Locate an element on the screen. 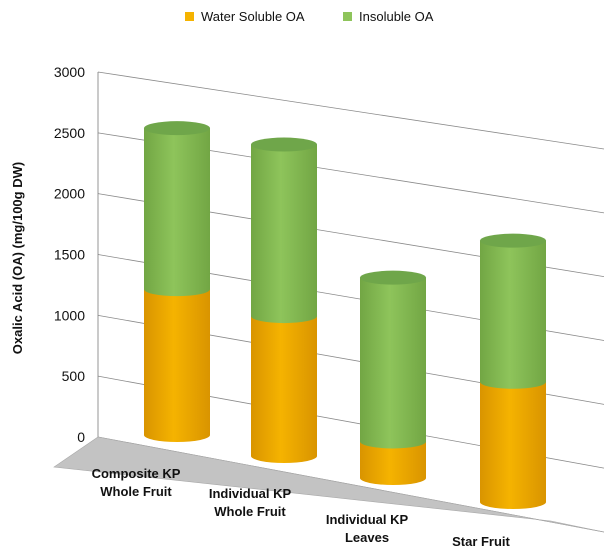  y-tick-label: 1500 is located at coordinates (69, 255).